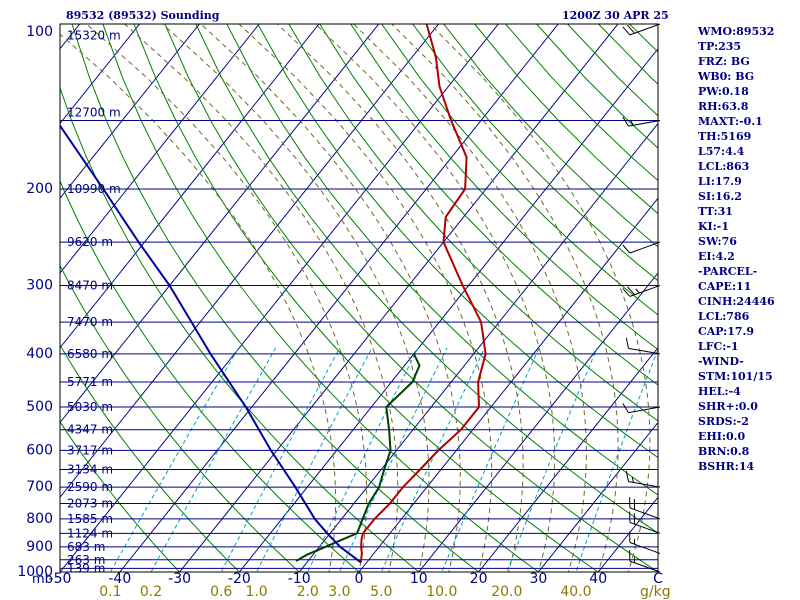 This screenshot has height=600, width=800. Describe the element at coordinates (90, 504) in the screenshot. I see `height-label: 2073 m` at that location.